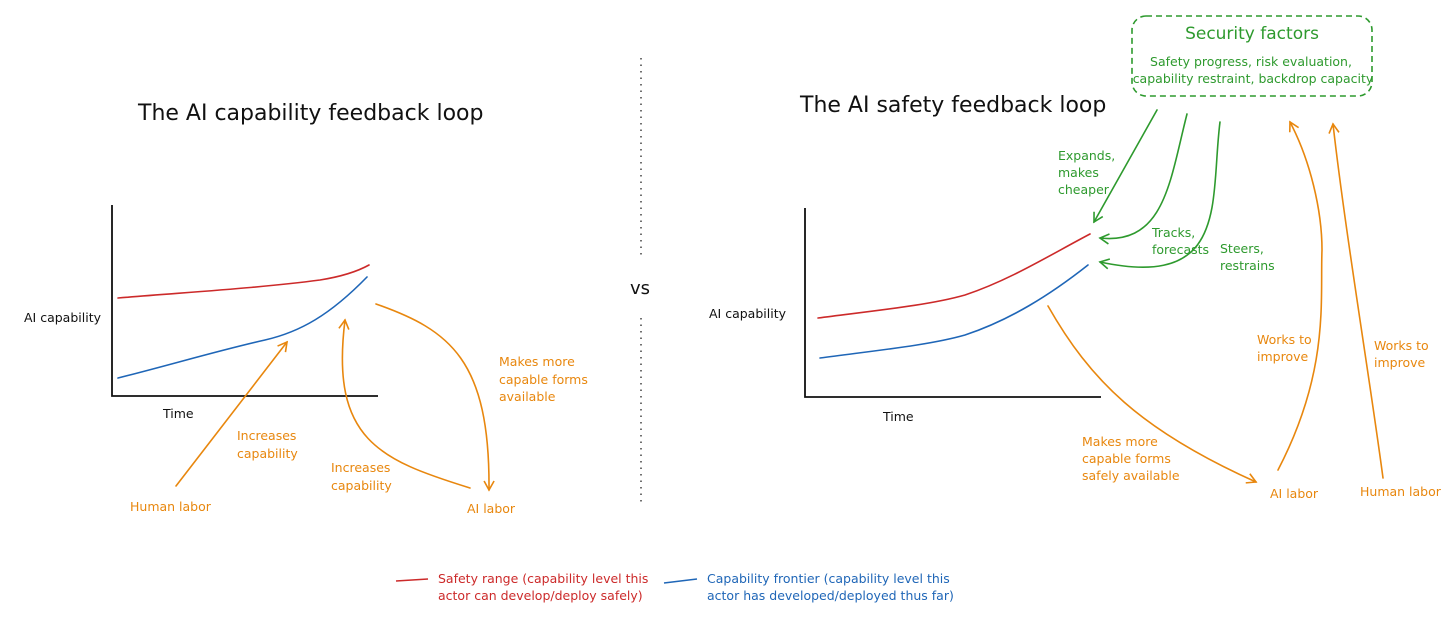 Image resolution: width=1456 pixels, height=628 pixels. Describe the element at coordinates (1403, 354) in the screenshot. I see `human-works-to-improve-label: Works to improve` at that location.